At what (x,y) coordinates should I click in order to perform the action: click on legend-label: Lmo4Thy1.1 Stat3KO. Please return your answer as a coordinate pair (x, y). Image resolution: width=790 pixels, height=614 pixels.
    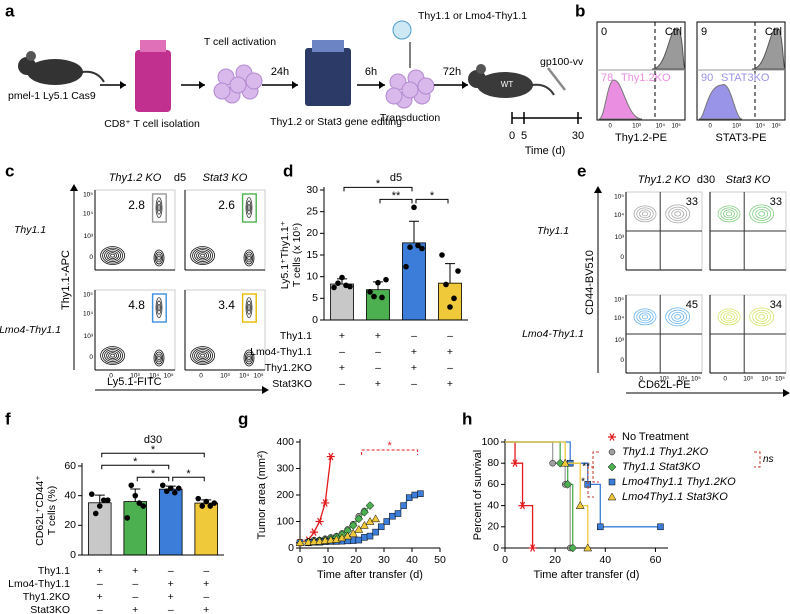
    Looking at the image, I should click on (675, 497).